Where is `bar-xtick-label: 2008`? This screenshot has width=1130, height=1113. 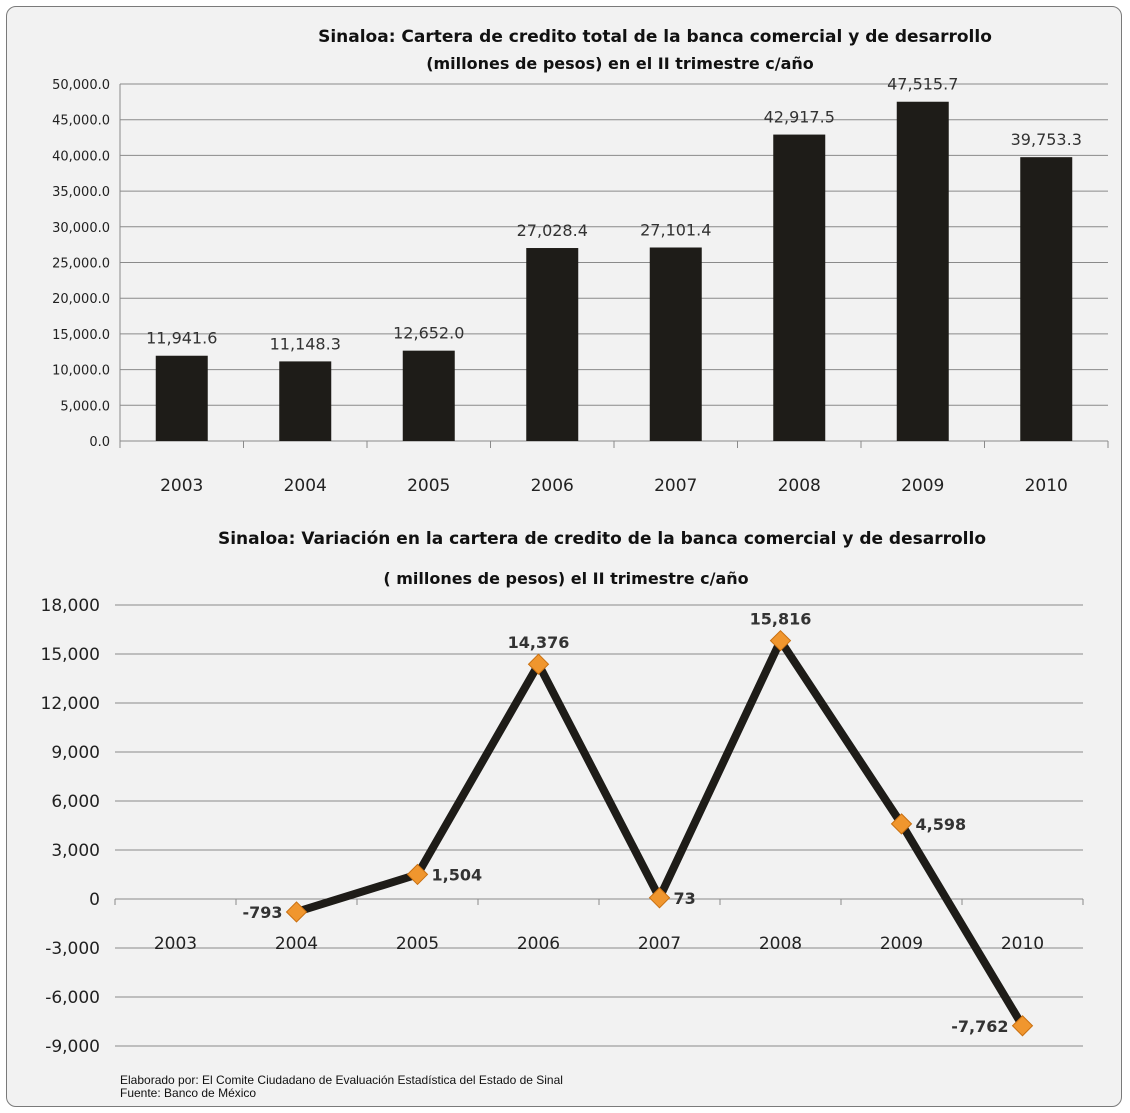 bar-xtick-label: 2008 is located at coordinates (799, 486).